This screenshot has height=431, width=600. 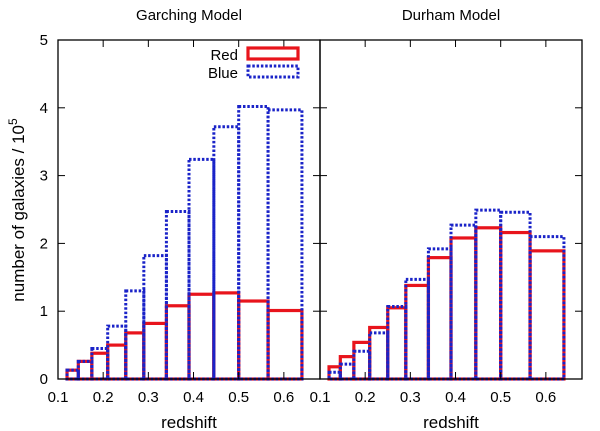 I want to click on y-tick-label: 3, so click(x=44, y=176).